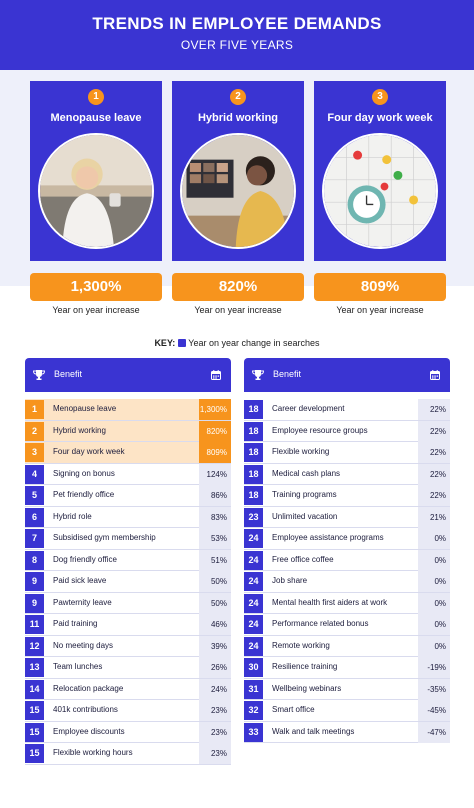  I want to click on highlight-value: 820%, so click(238, 287).